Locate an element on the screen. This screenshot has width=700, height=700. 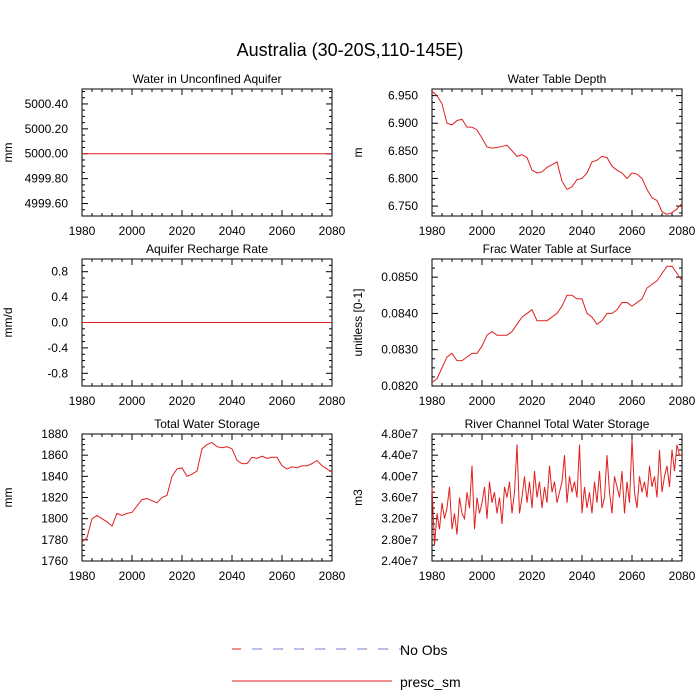
panel-title: Water in Unconfined Aquifer is located at coordinates (207, 79).